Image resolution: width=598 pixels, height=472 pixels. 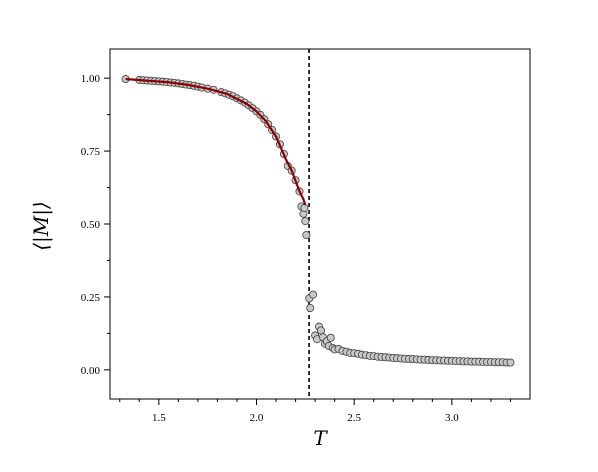 What do you see at coordinates (91, 298) in the screenshot?
I see `y-tick-label: 0.25` at bounding box center [91, 298].